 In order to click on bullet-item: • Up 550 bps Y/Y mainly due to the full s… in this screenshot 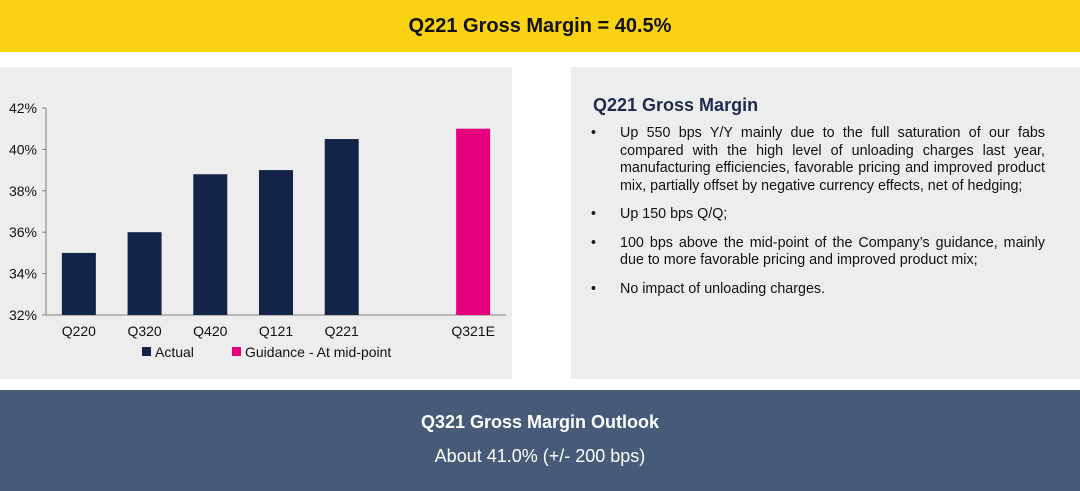, I will do `click(817, 160)`.